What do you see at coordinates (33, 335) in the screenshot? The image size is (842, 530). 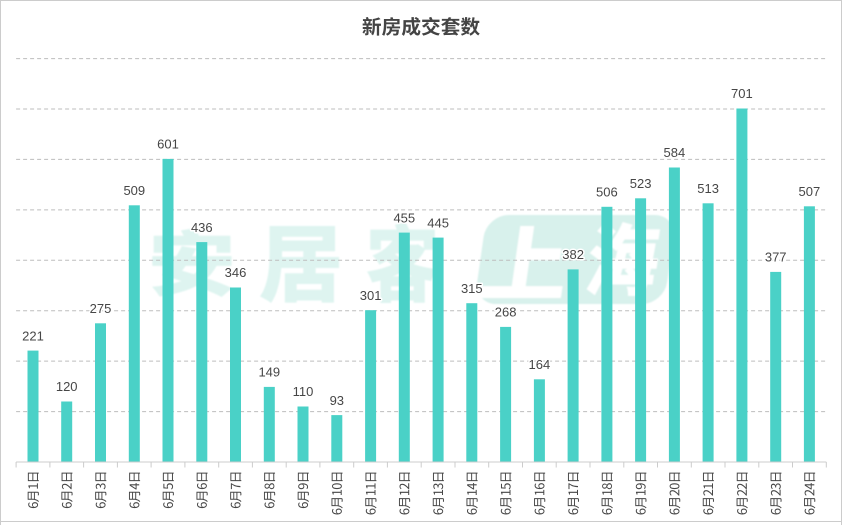 I see `svg-text: 221` at bounding box center [33, 335].